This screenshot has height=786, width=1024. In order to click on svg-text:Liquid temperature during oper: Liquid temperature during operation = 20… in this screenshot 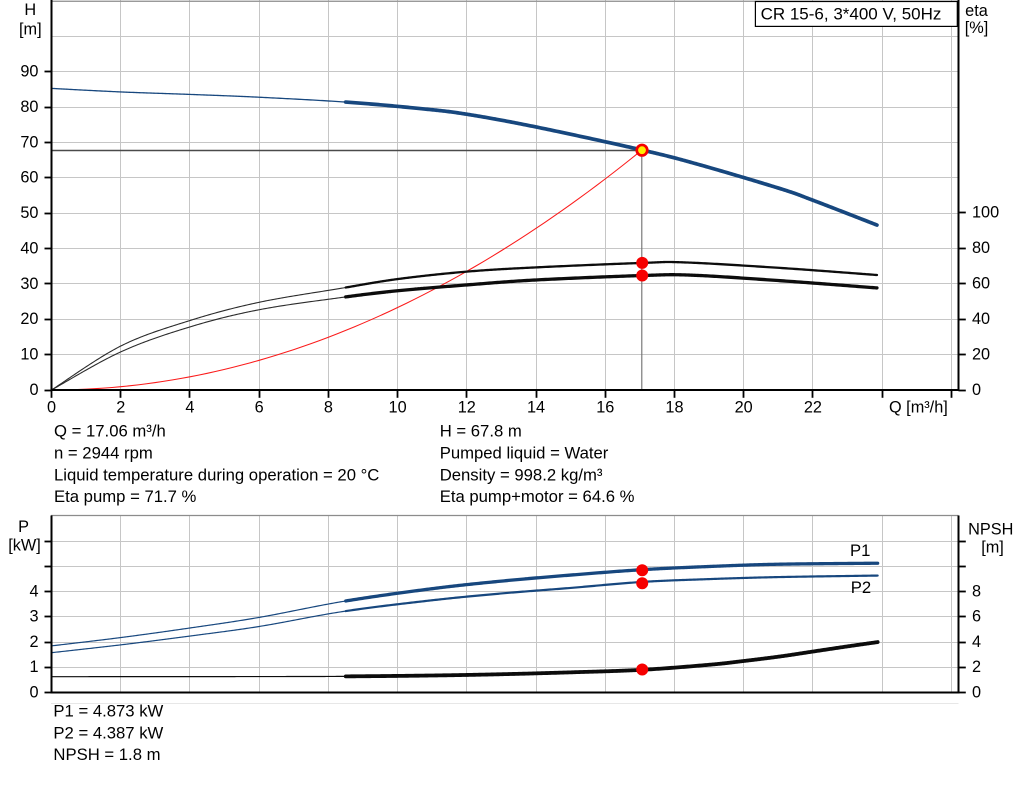, I will do `click(216, 474)`.